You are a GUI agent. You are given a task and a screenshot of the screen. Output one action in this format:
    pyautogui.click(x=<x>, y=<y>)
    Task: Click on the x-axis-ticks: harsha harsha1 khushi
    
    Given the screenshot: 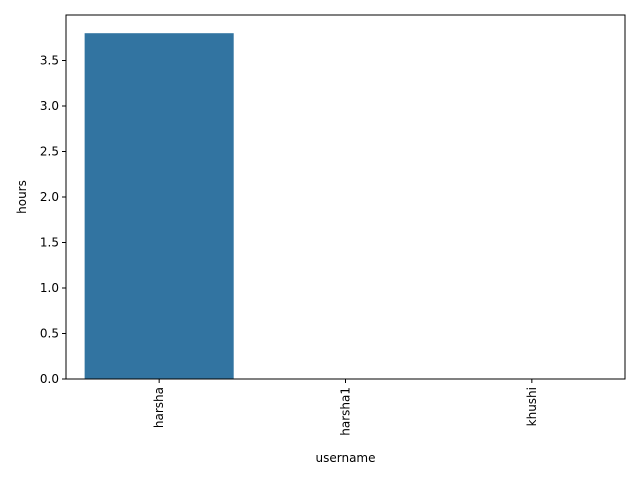 What is the action you would take?
    pyautogui.click(x=345, y=407)
    